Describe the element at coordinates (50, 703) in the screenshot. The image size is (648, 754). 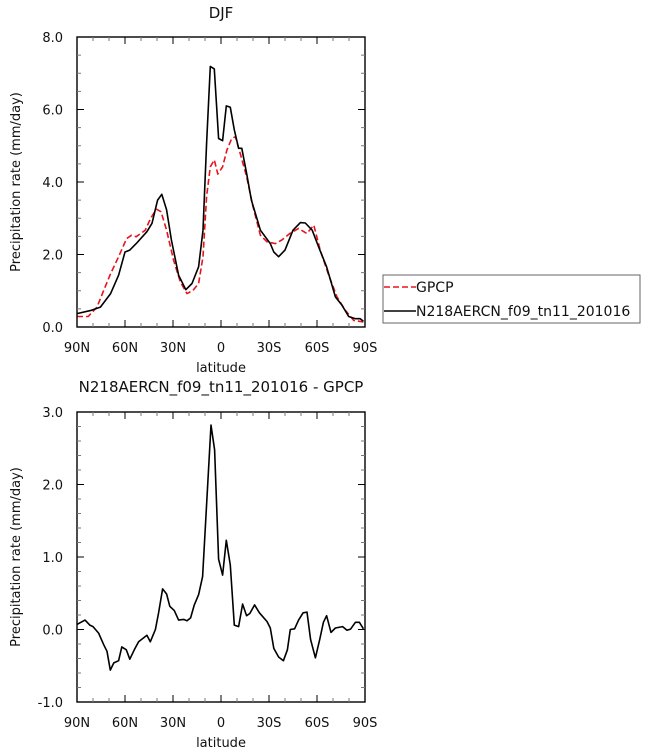
I see `y-tick-label: -1.0` at that location.